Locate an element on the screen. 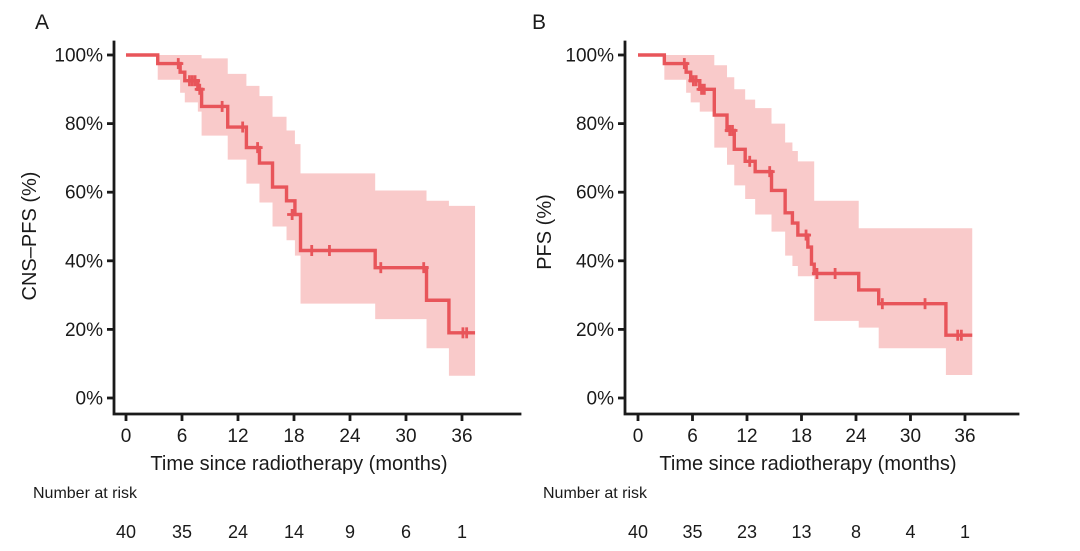 The width and height of the screenshot is (1080, 551). risk-count: 4 is located at coordinates (910, 532).